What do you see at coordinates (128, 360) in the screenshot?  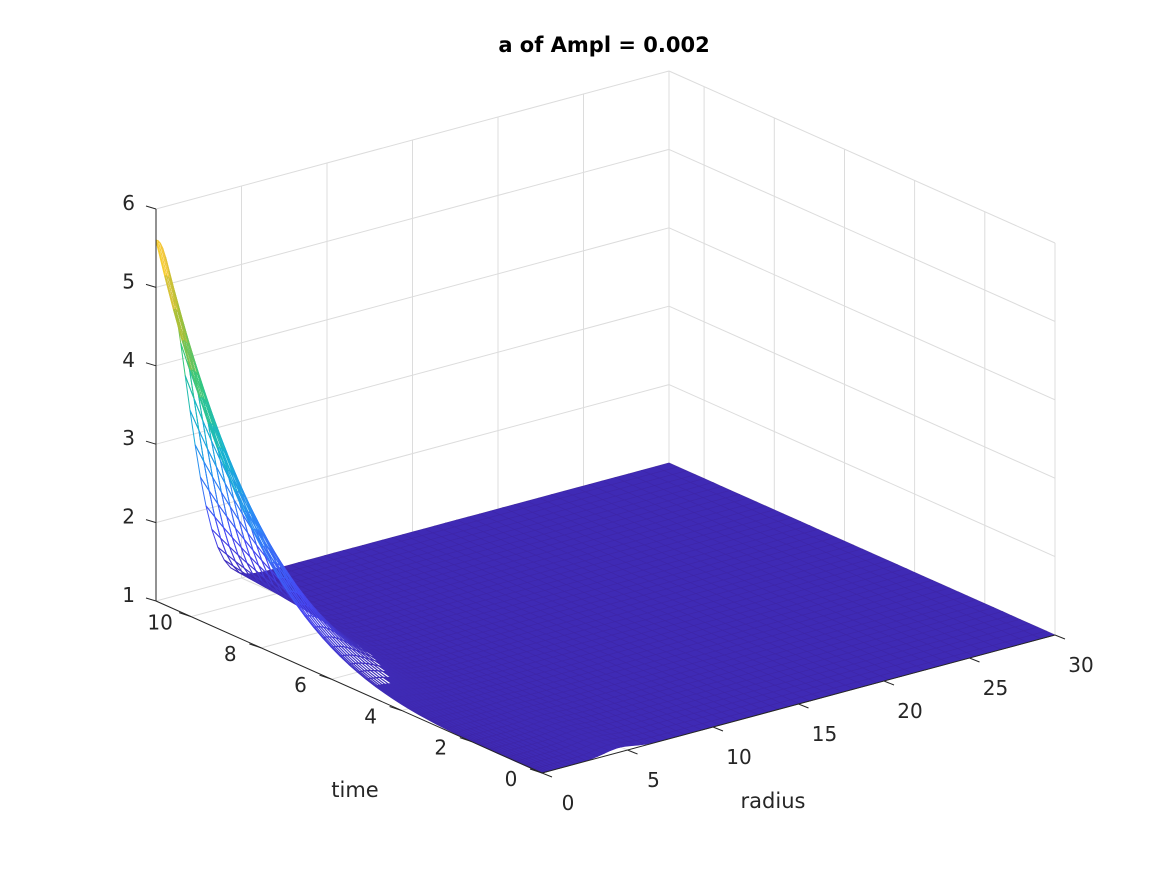 I see `z-tick-label: 4` at bounding box center [128, 360].